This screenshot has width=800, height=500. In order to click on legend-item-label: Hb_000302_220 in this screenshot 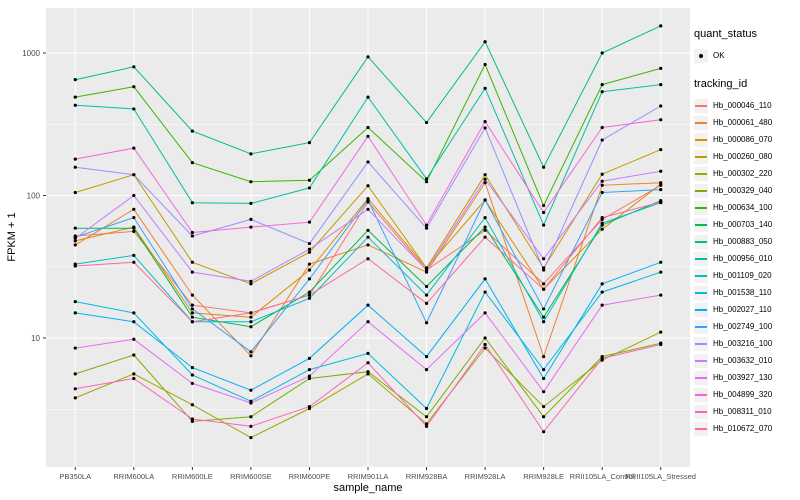, I will do `click(743, 173)`.